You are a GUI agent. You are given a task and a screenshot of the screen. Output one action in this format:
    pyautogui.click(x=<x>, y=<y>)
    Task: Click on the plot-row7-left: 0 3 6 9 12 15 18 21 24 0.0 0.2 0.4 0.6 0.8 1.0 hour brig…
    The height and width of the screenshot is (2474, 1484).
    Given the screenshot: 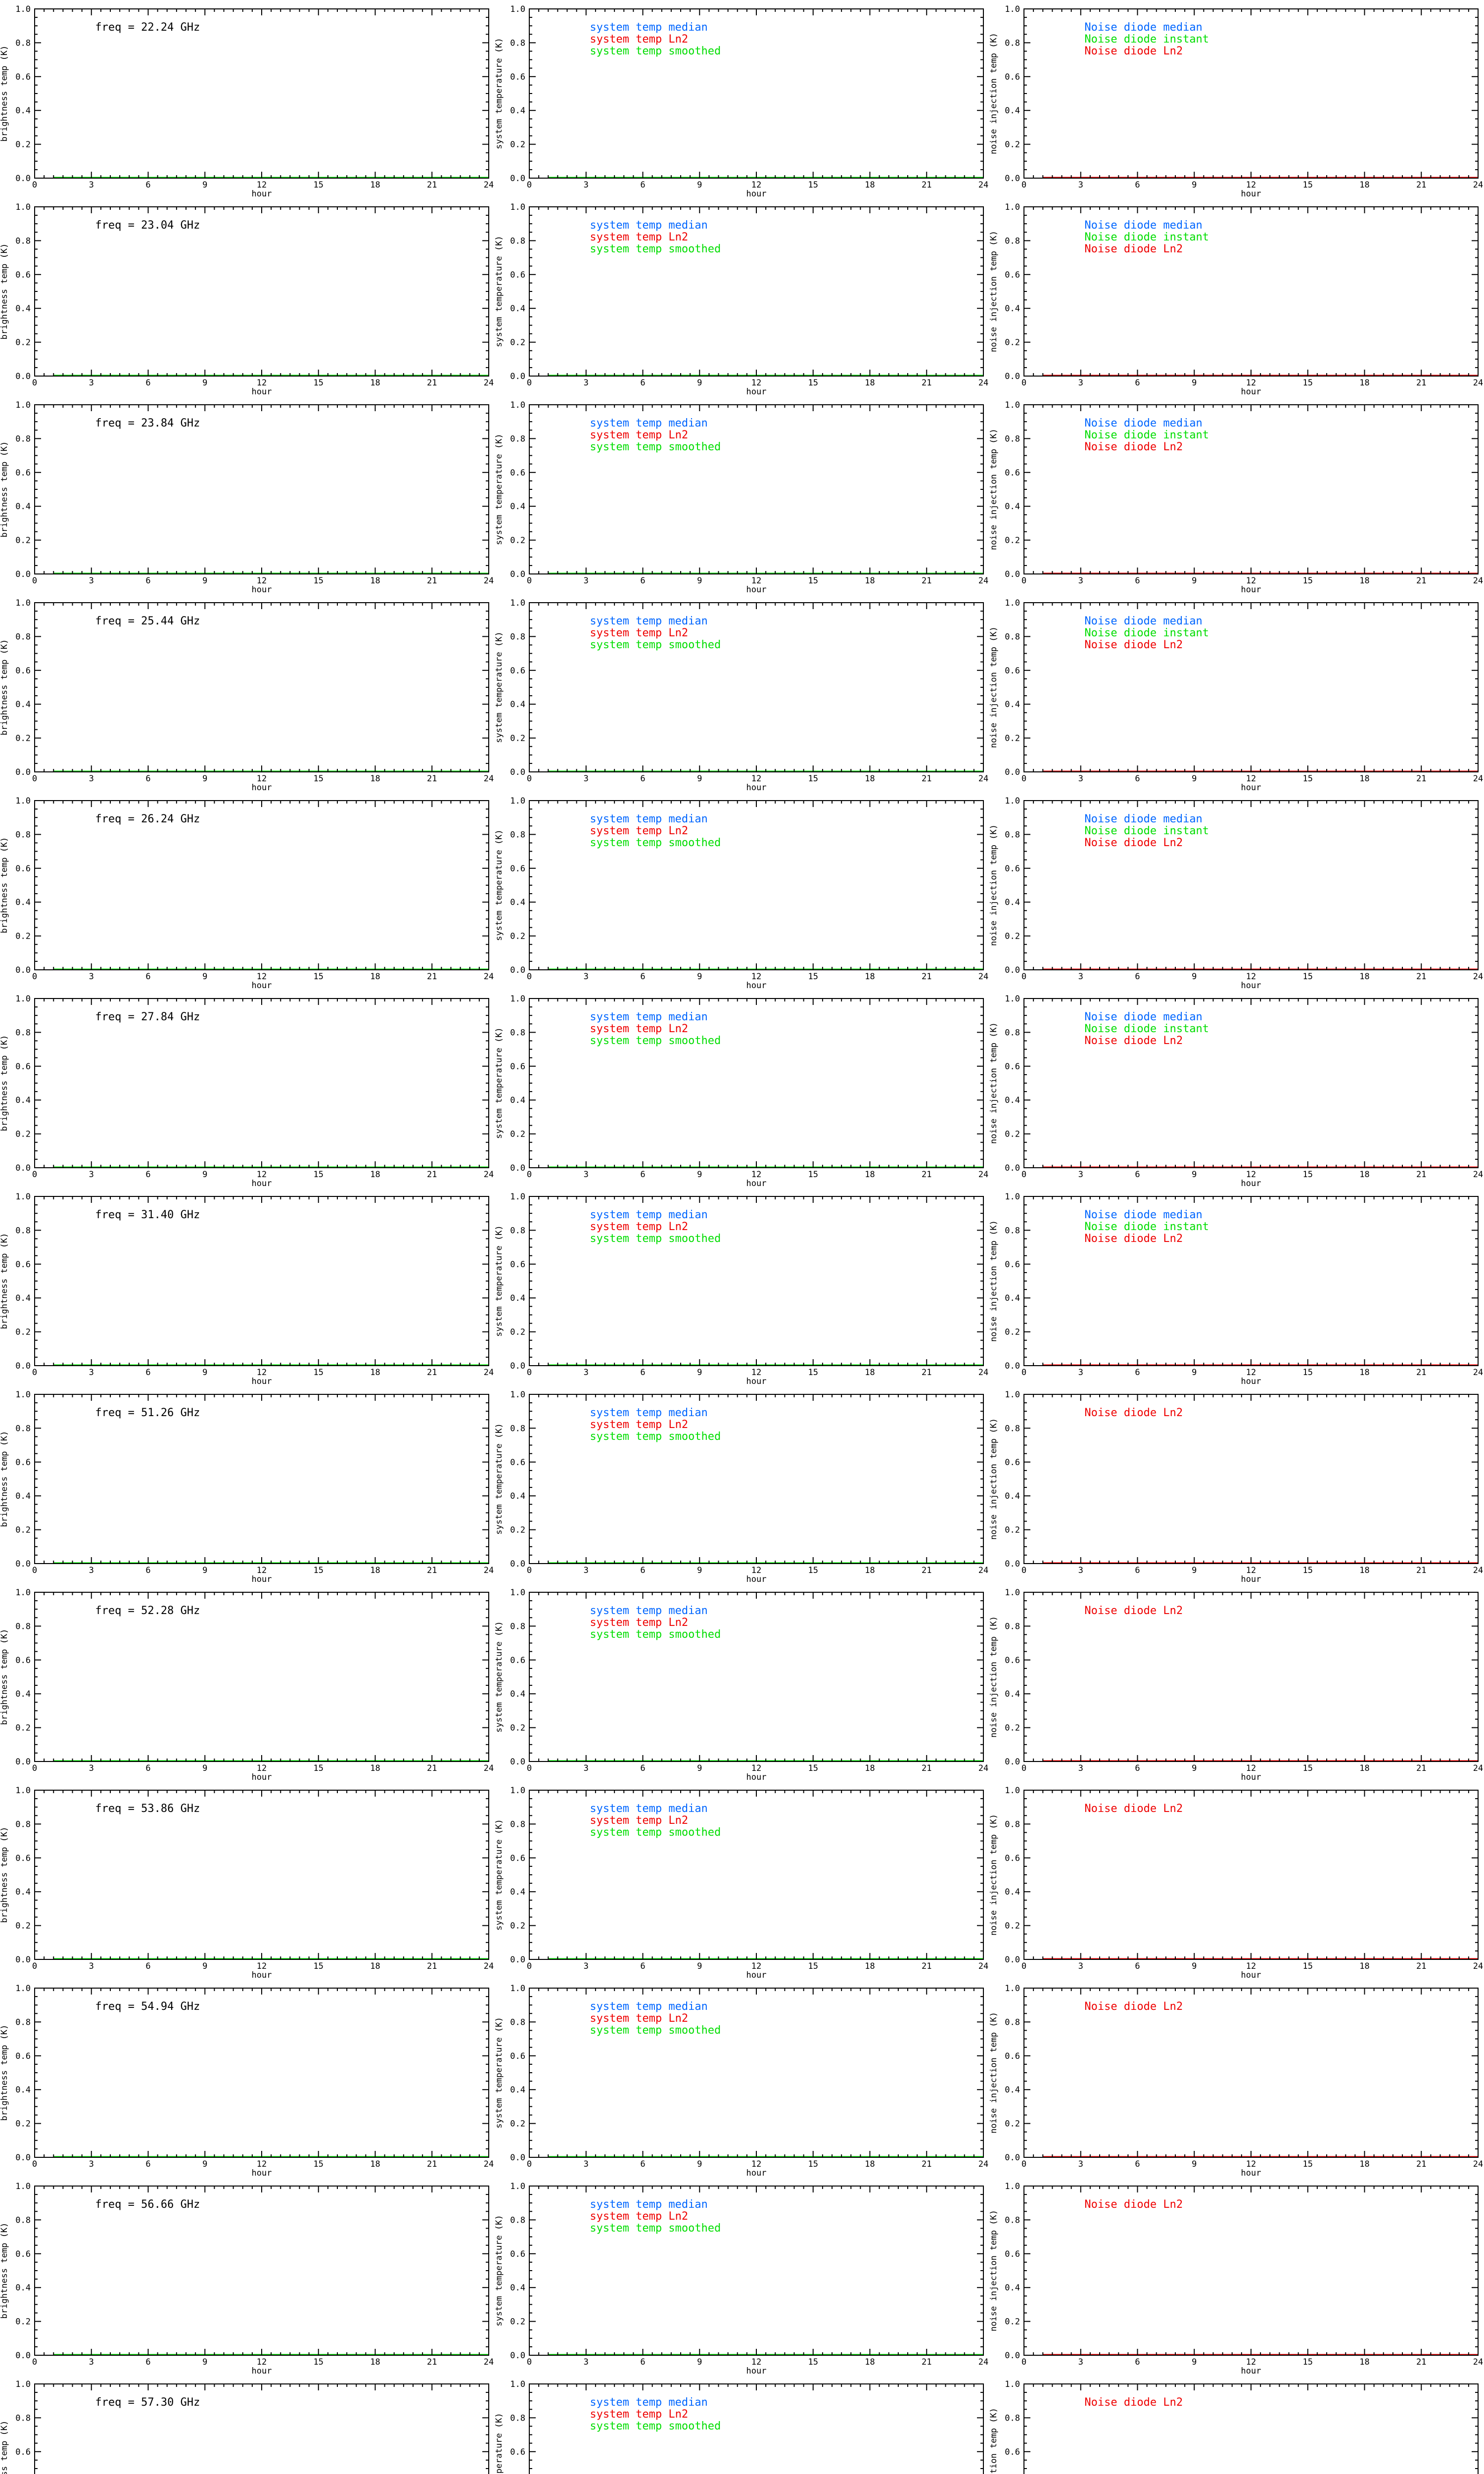 What is the action you would take?
    pyautogui.click(x=247, y=1289)
    